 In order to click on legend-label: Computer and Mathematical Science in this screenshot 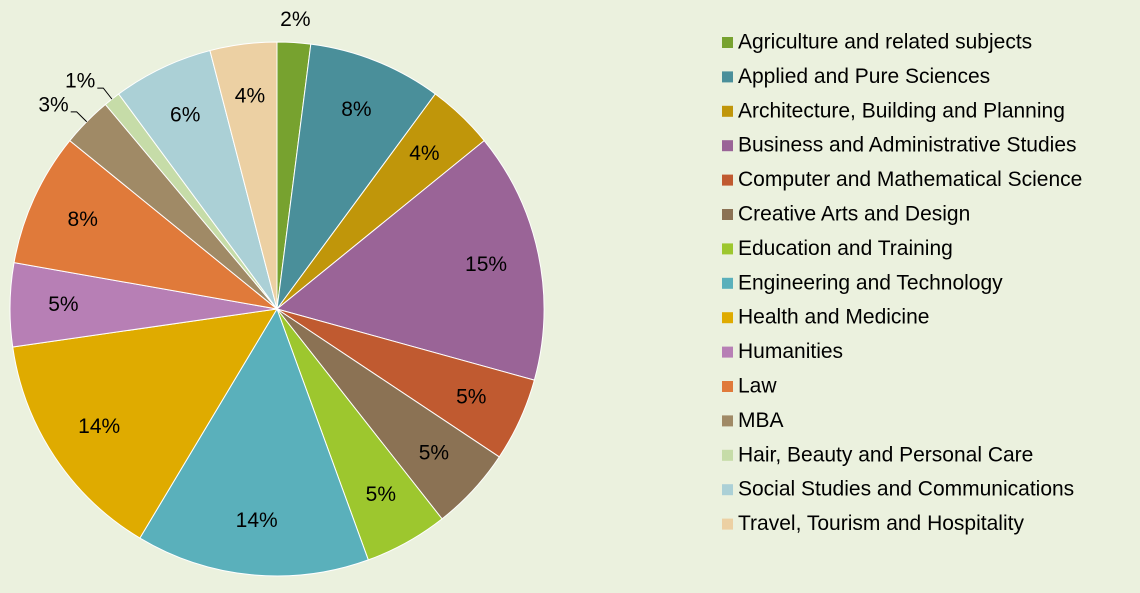, I will do `click(910, 179)`.